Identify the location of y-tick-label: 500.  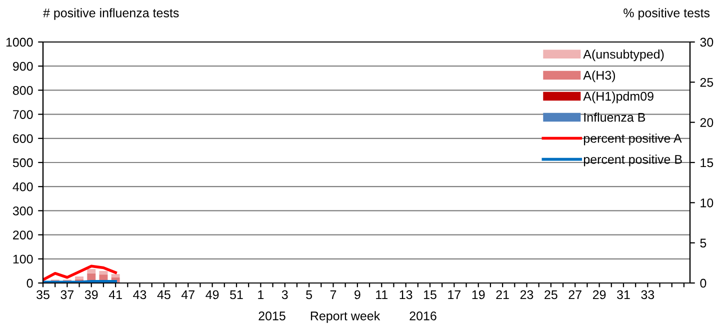
(22, 163).